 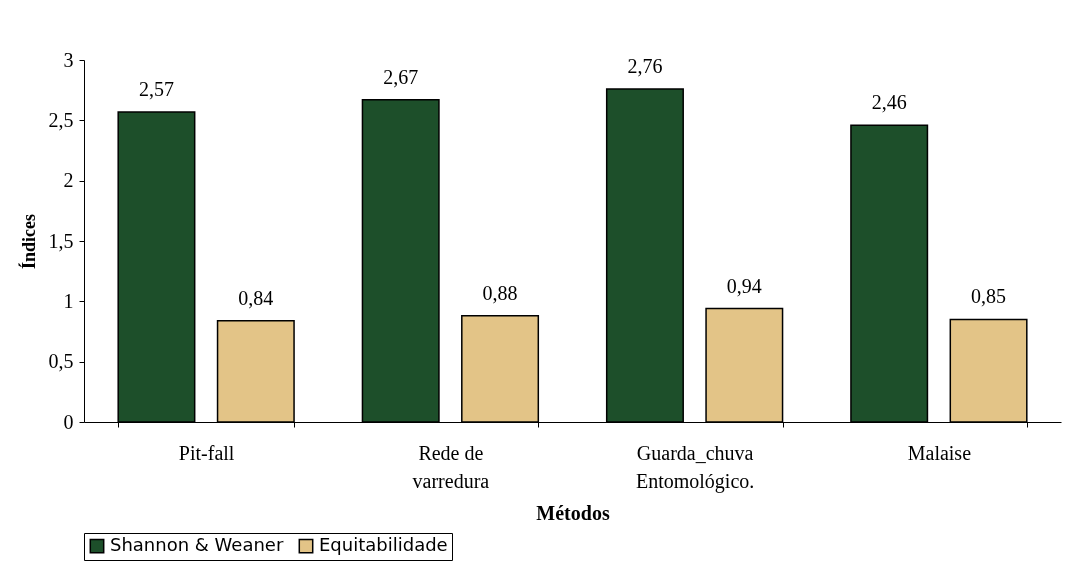 What do you see at coordinates (68, 180) in the screenshot?
I see `y-tick-label: 2` at bounding box center [68, 180].